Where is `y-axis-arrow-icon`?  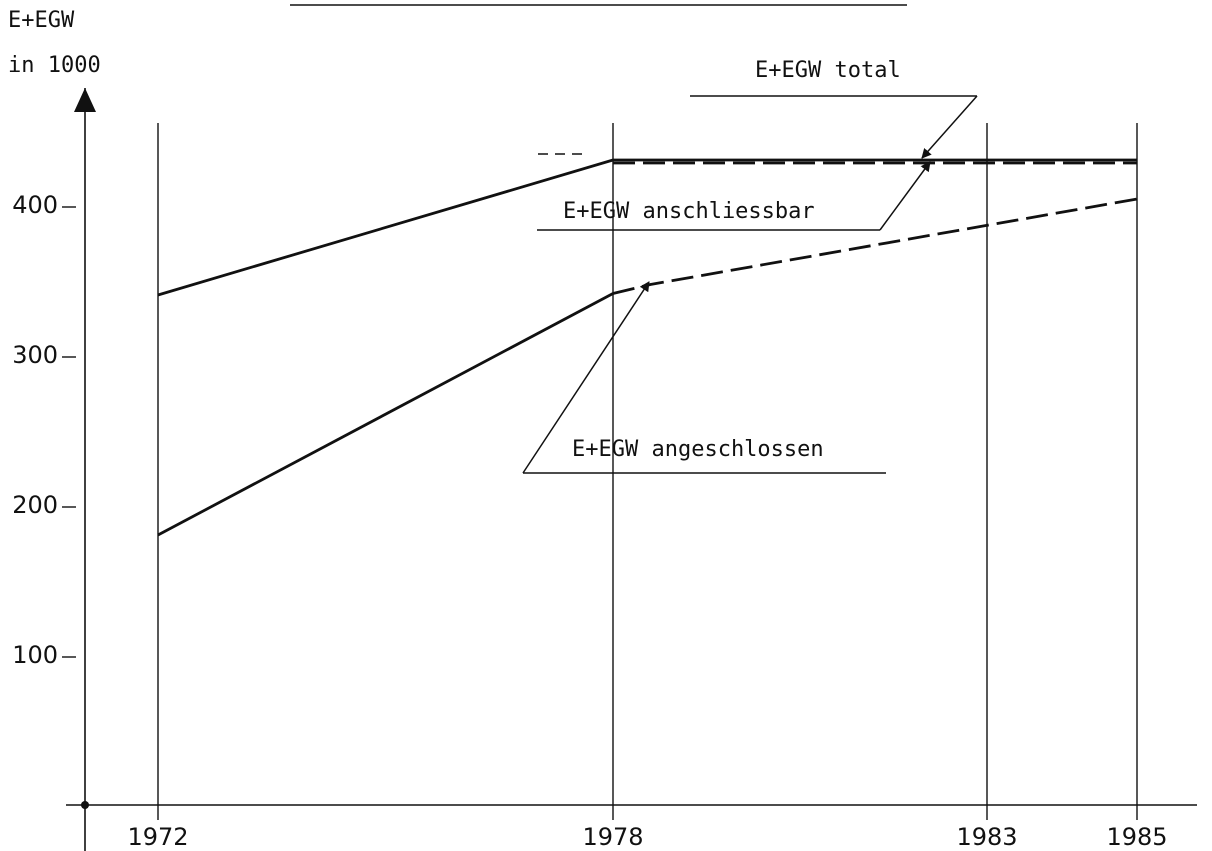 y-axis-arrow-icon is located at coordinates (85, 100).